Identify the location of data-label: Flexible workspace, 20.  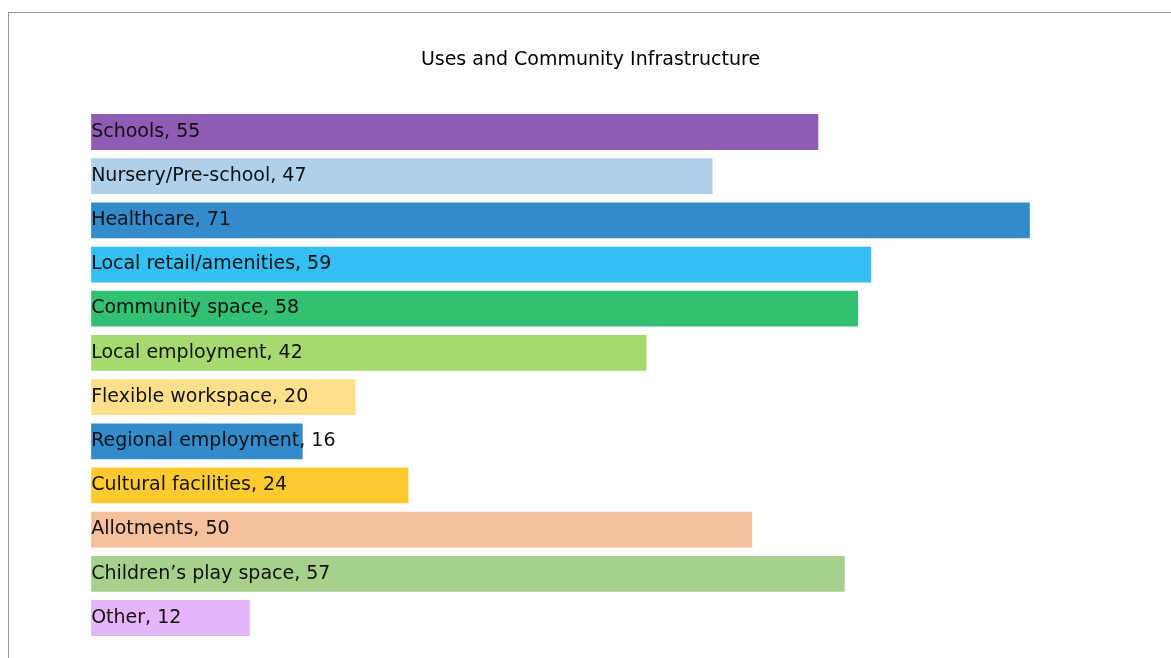
(200, 394).